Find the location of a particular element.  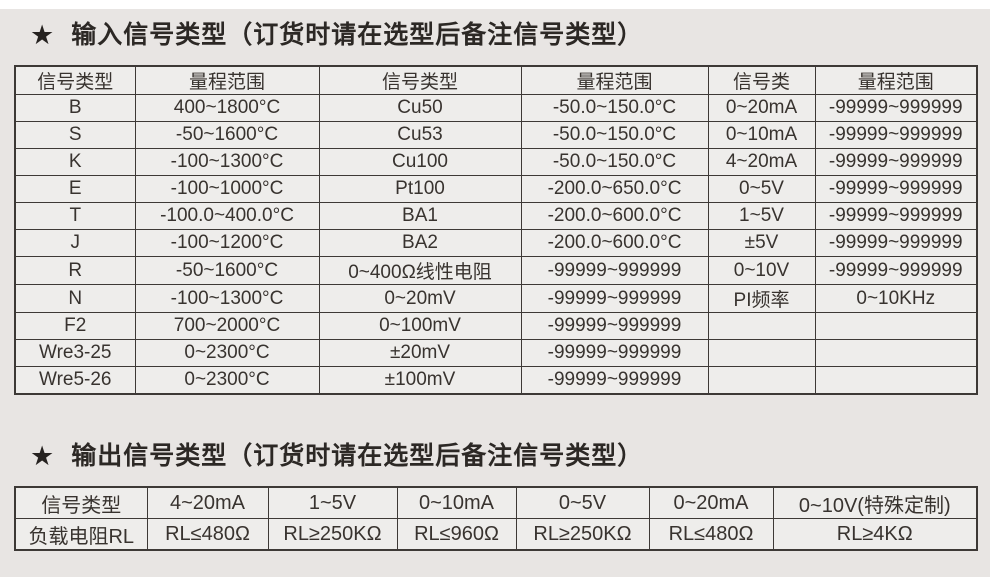

table-row: Wre3-25 0~2300°C ±20mV -99999~999999 is located at coordinates (496, 353).